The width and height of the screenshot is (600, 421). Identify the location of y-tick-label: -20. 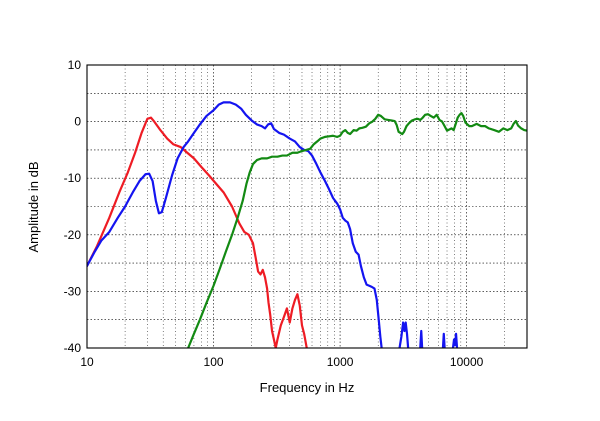
(73, 235).